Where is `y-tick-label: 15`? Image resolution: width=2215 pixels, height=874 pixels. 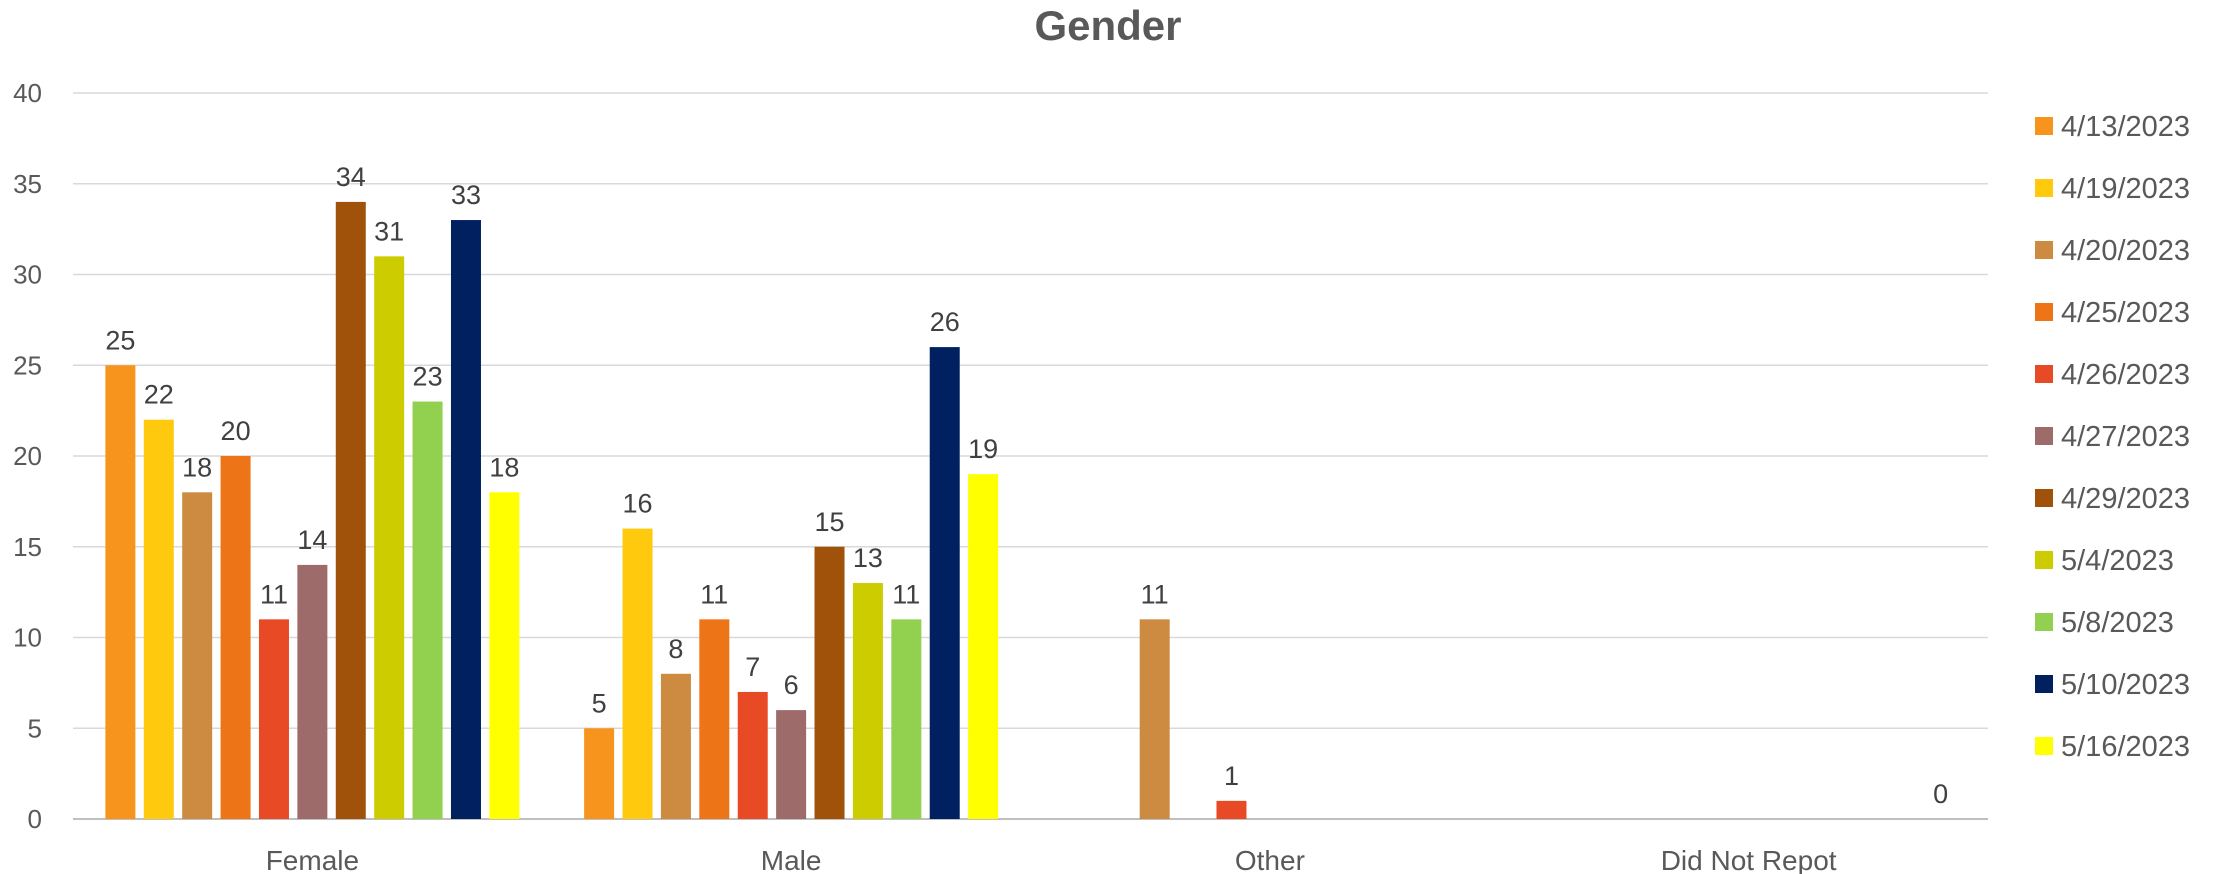 y-tick-label: 15 is located at coordinates (27, 547).